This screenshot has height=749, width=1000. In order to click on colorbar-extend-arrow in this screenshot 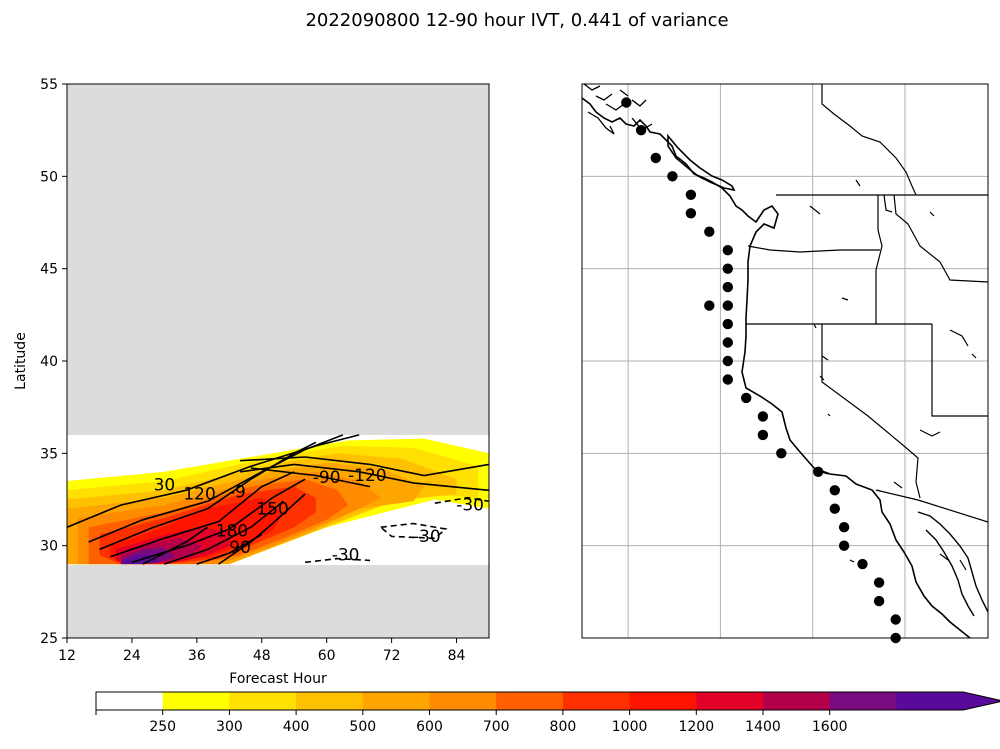, I will do `click(981, 701)`.